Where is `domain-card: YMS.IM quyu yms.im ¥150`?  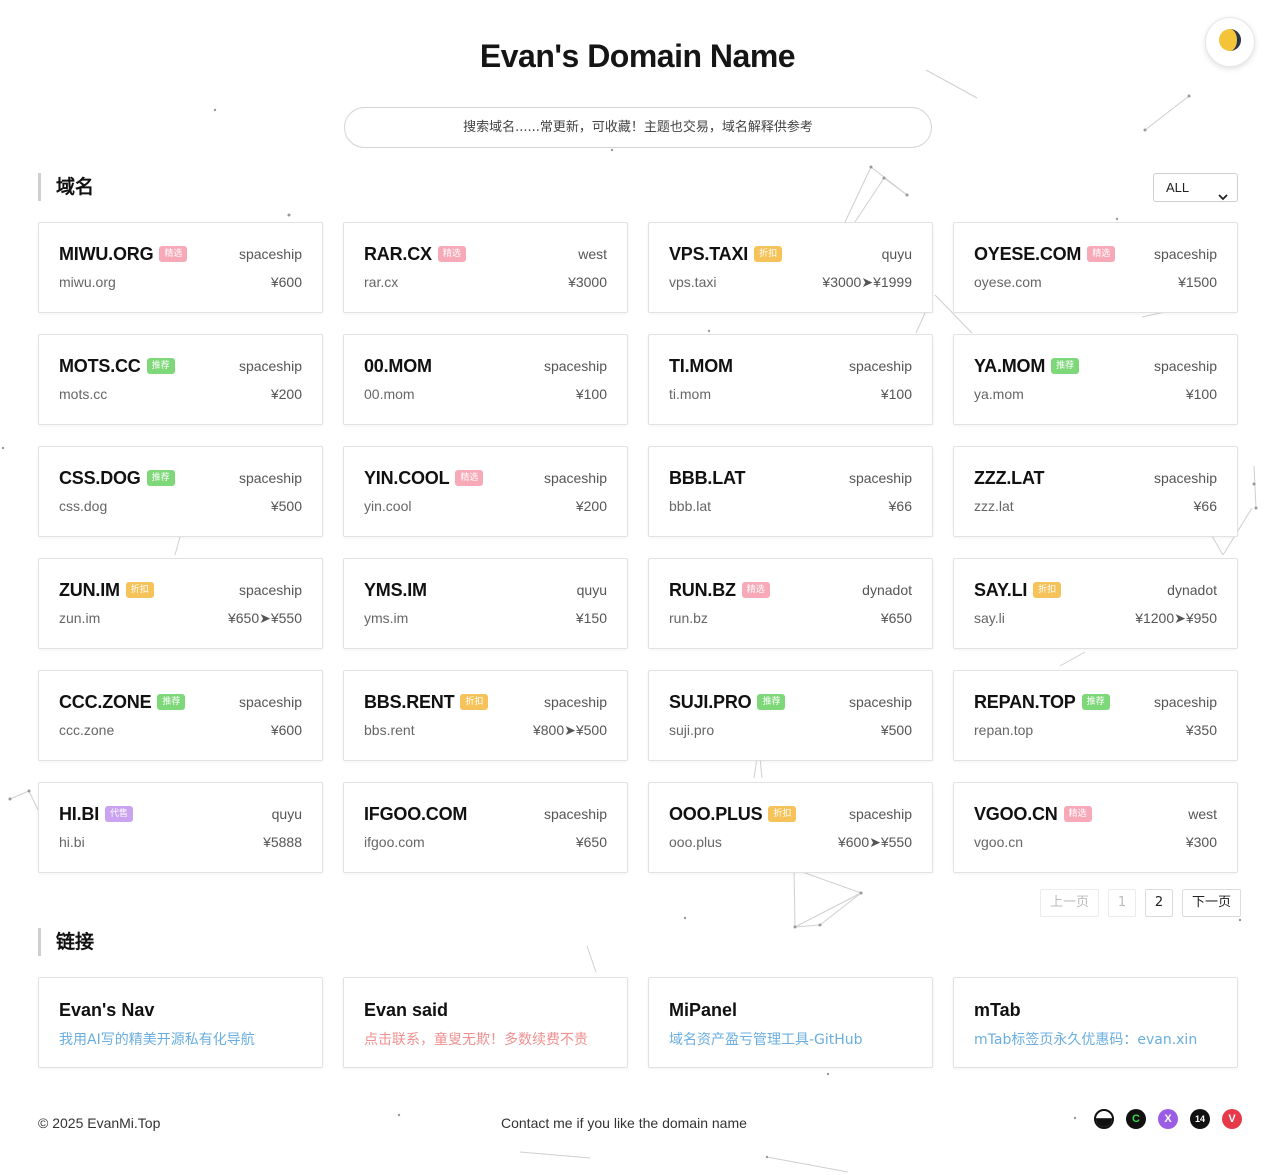 domain-card: YMS.IM quyu yms.im ¥150 is located at coordinates (485, 603).